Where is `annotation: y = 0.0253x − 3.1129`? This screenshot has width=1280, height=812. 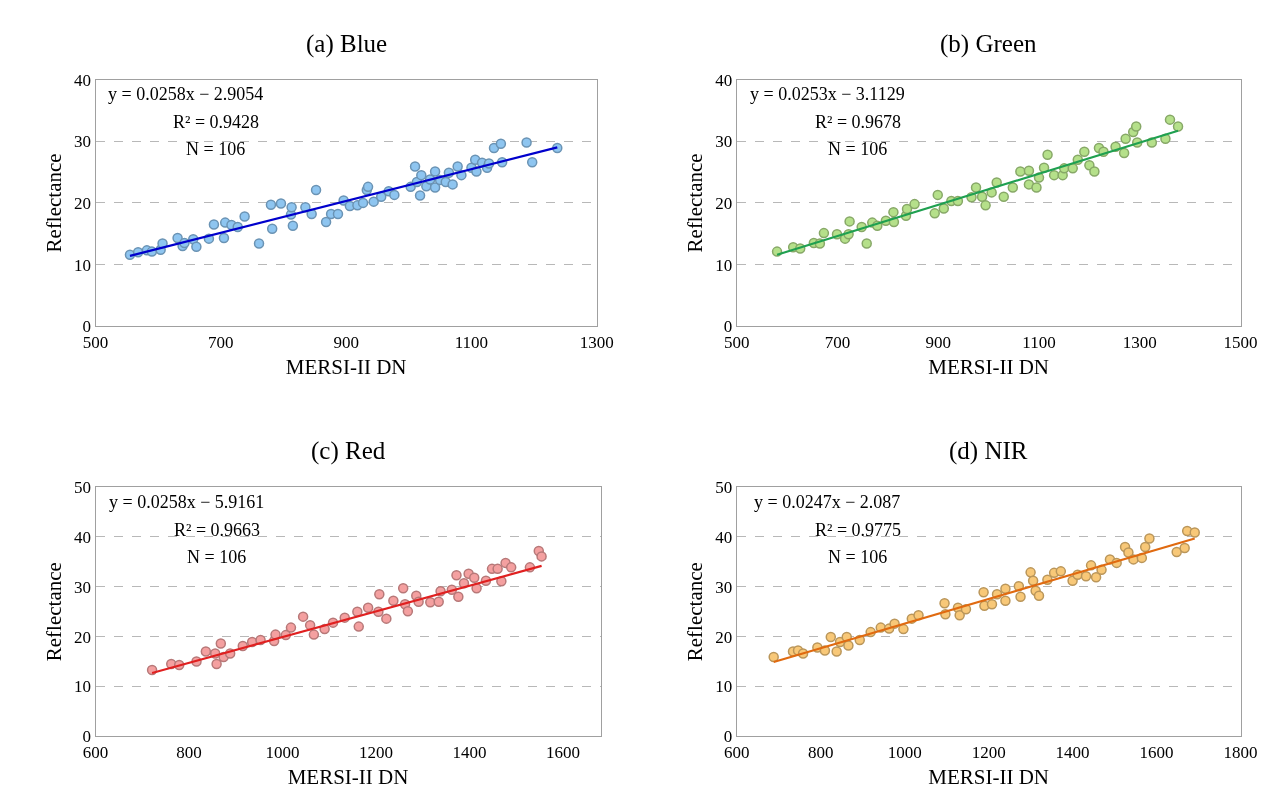 annotation: y = 0.0253x − 3.1129 is located at coordinates (827, 94).